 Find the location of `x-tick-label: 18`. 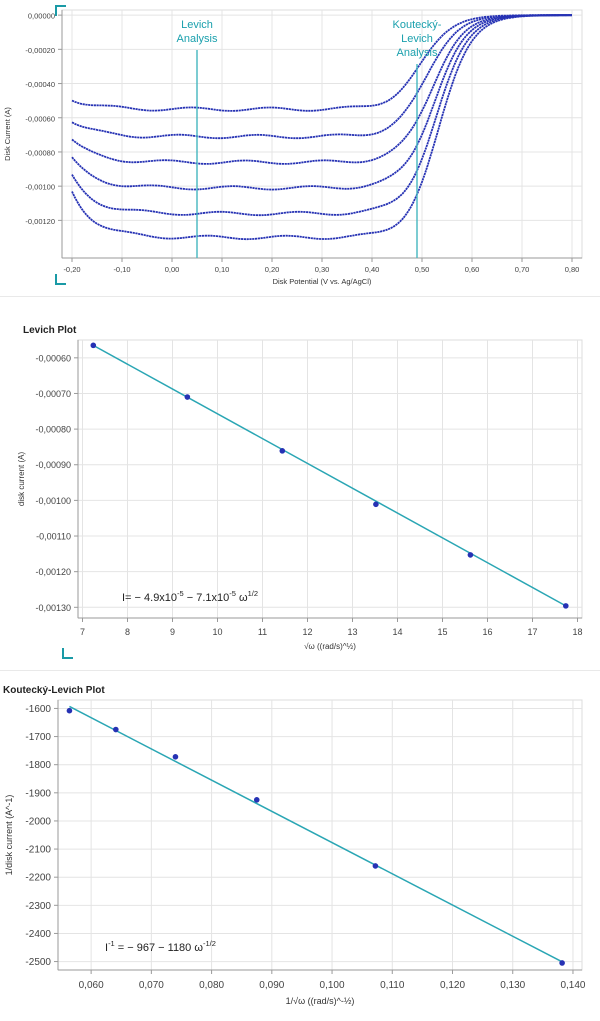

x-tick-label: 18 is located at coordinates (577, 632).